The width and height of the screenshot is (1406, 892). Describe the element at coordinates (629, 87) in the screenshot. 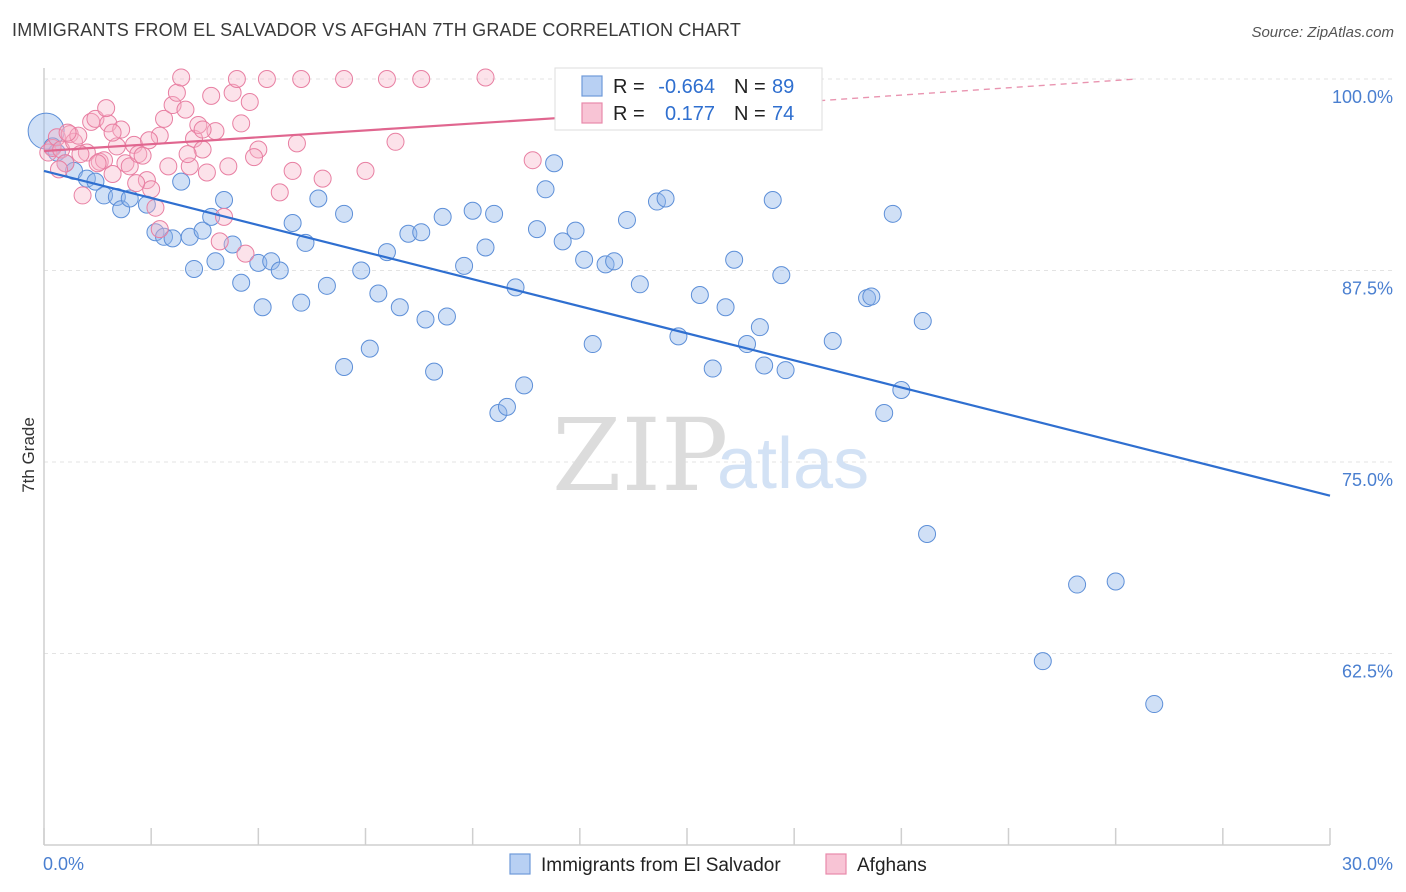

I see `legend-r-label-0: R =` at that location.